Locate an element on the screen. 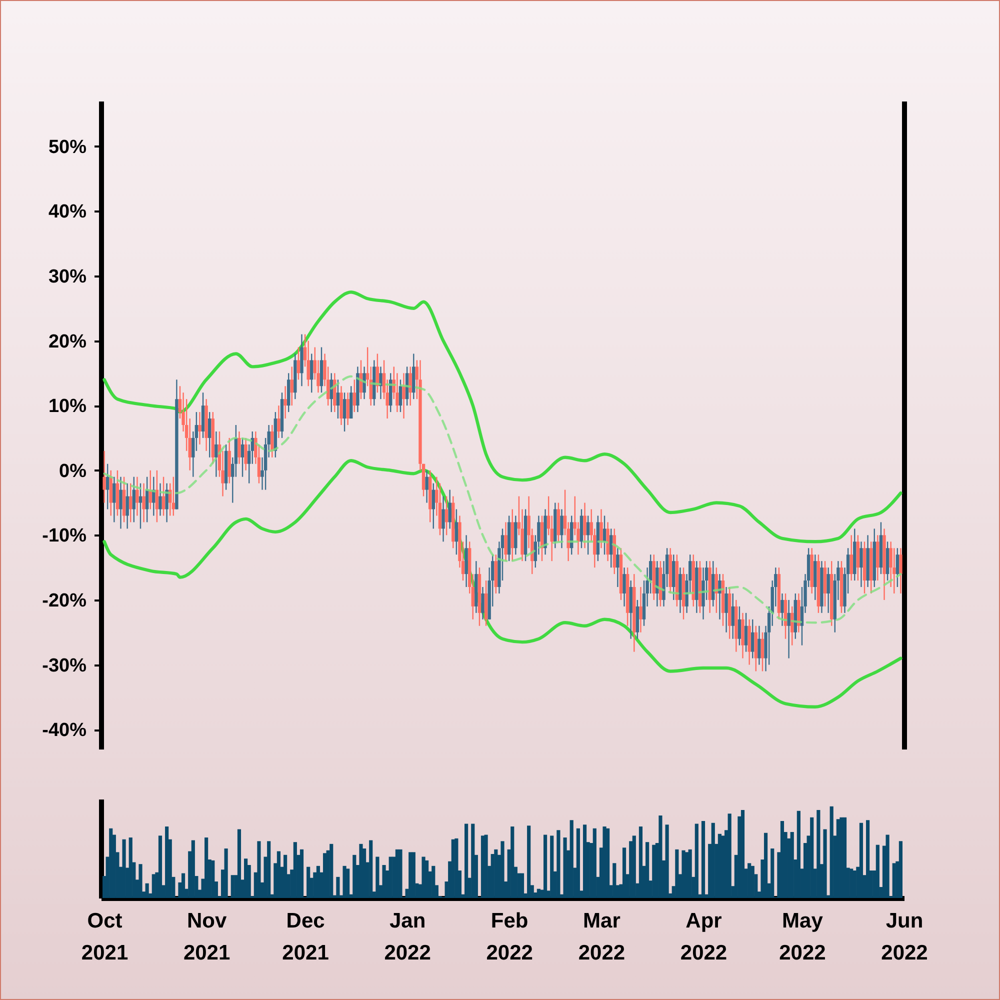 This screenshot has height=1000, width=1000. y-tick-label: 10% is located at coordinates (67, 407).